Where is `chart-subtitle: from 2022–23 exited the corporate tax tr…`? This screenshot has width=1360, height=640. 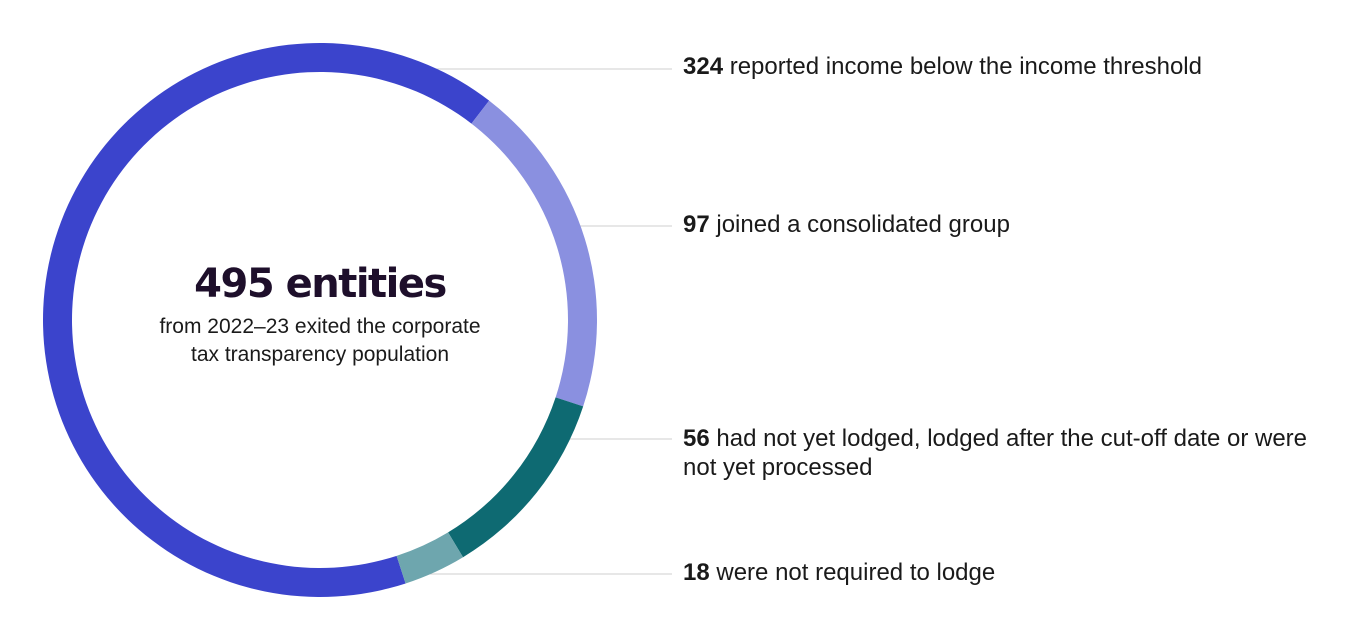
chart-subtitle: from 2022–23 exited the corporate tax tr… is located at coordinates (320, 340).